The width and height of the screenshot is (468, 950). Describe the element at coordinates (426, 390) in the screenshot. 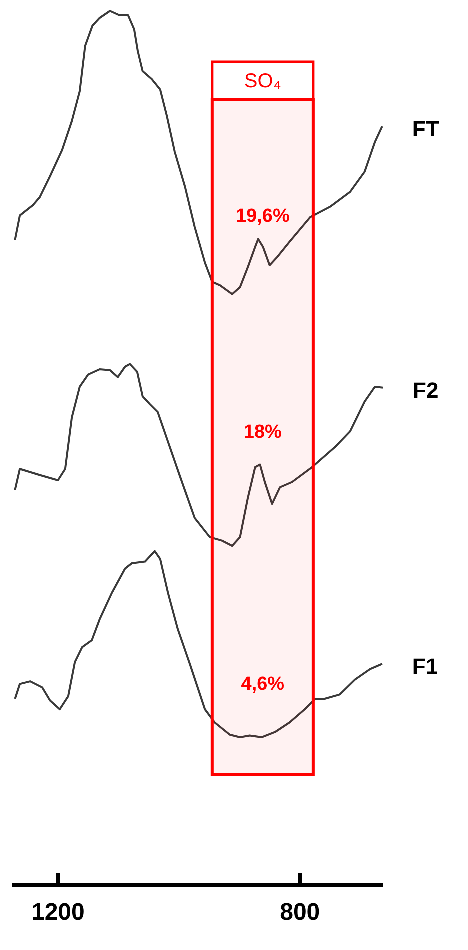

I see `series-label: F2` at that location.